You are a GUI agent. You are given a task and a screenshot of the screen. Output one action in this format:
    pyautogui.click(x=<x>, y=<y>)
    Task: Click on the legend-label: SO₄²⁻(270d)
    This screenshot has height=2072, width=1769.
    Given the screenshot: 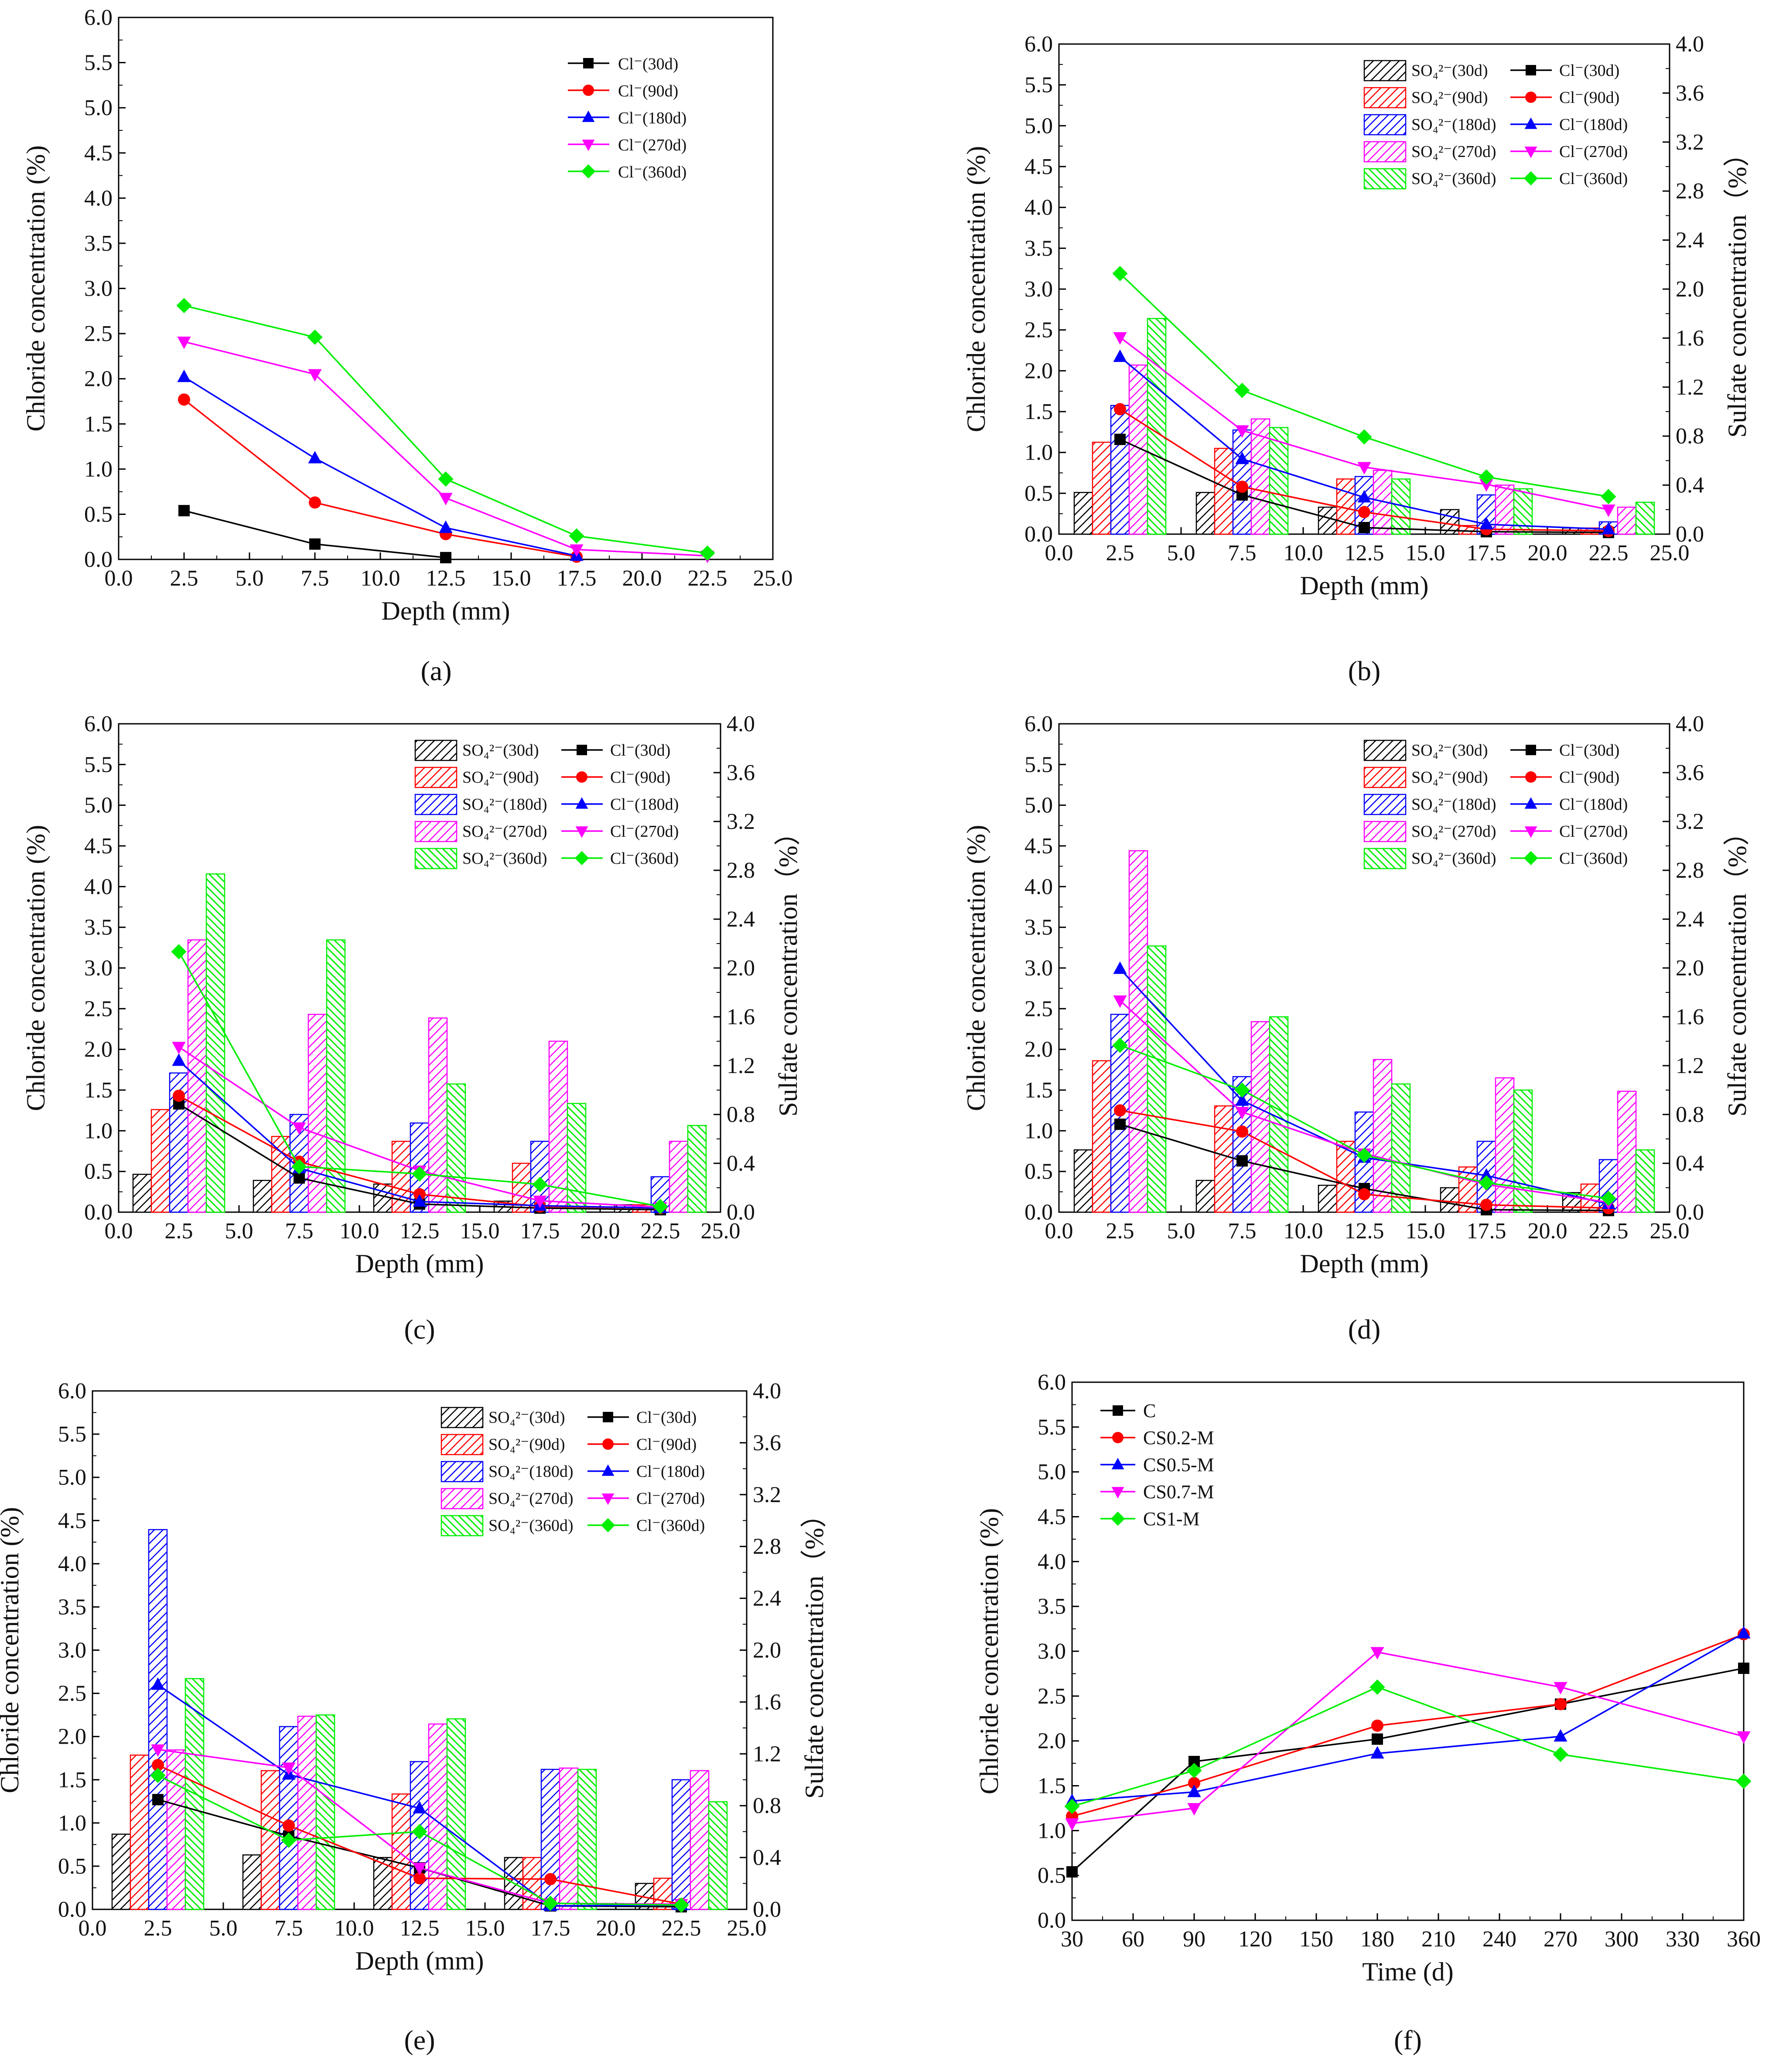 What is the action you would take?
    pyautogui.click(x=1453, y=152)
    